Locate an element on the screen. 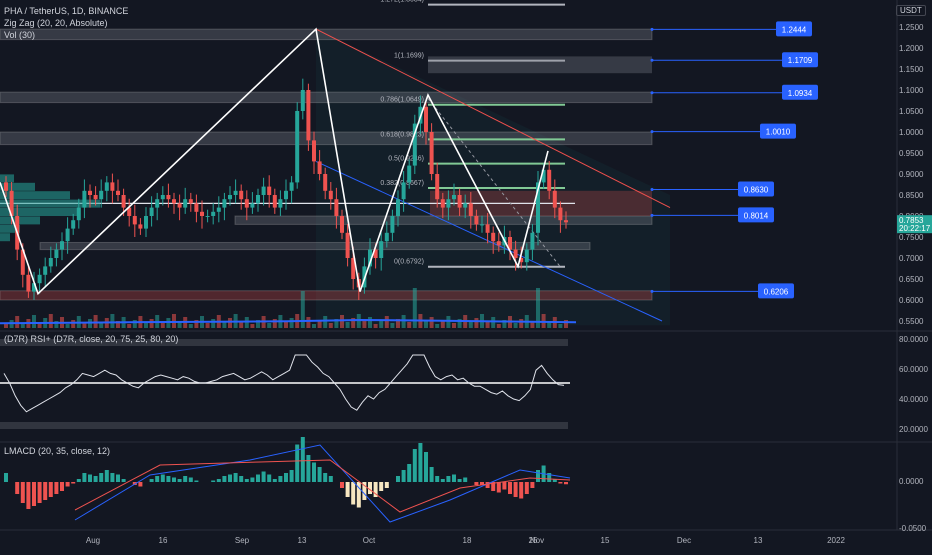 This screenshot has width=932, height=555. support-resistance-band is located at coordinates (326, 295).